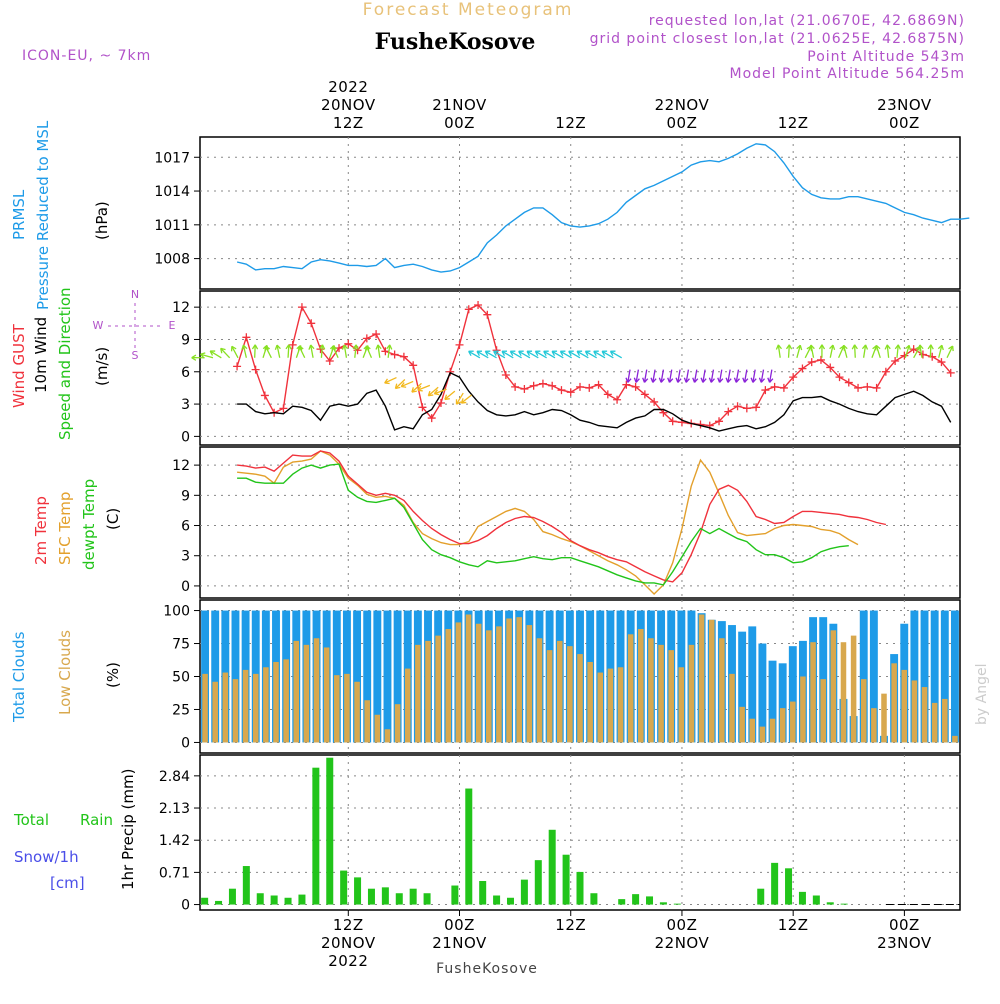  Describe the element at coordinates (181, 678) in the screenshot. I see `cloud-ytick-label: 50` at that location.